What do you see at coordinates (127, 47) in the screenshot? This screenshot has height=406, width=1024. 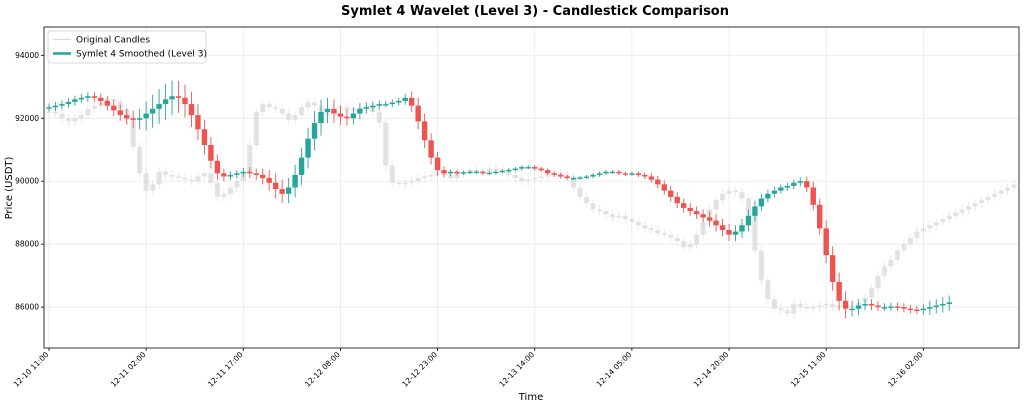 I see `legend-box` at bounding box center [127, 47].